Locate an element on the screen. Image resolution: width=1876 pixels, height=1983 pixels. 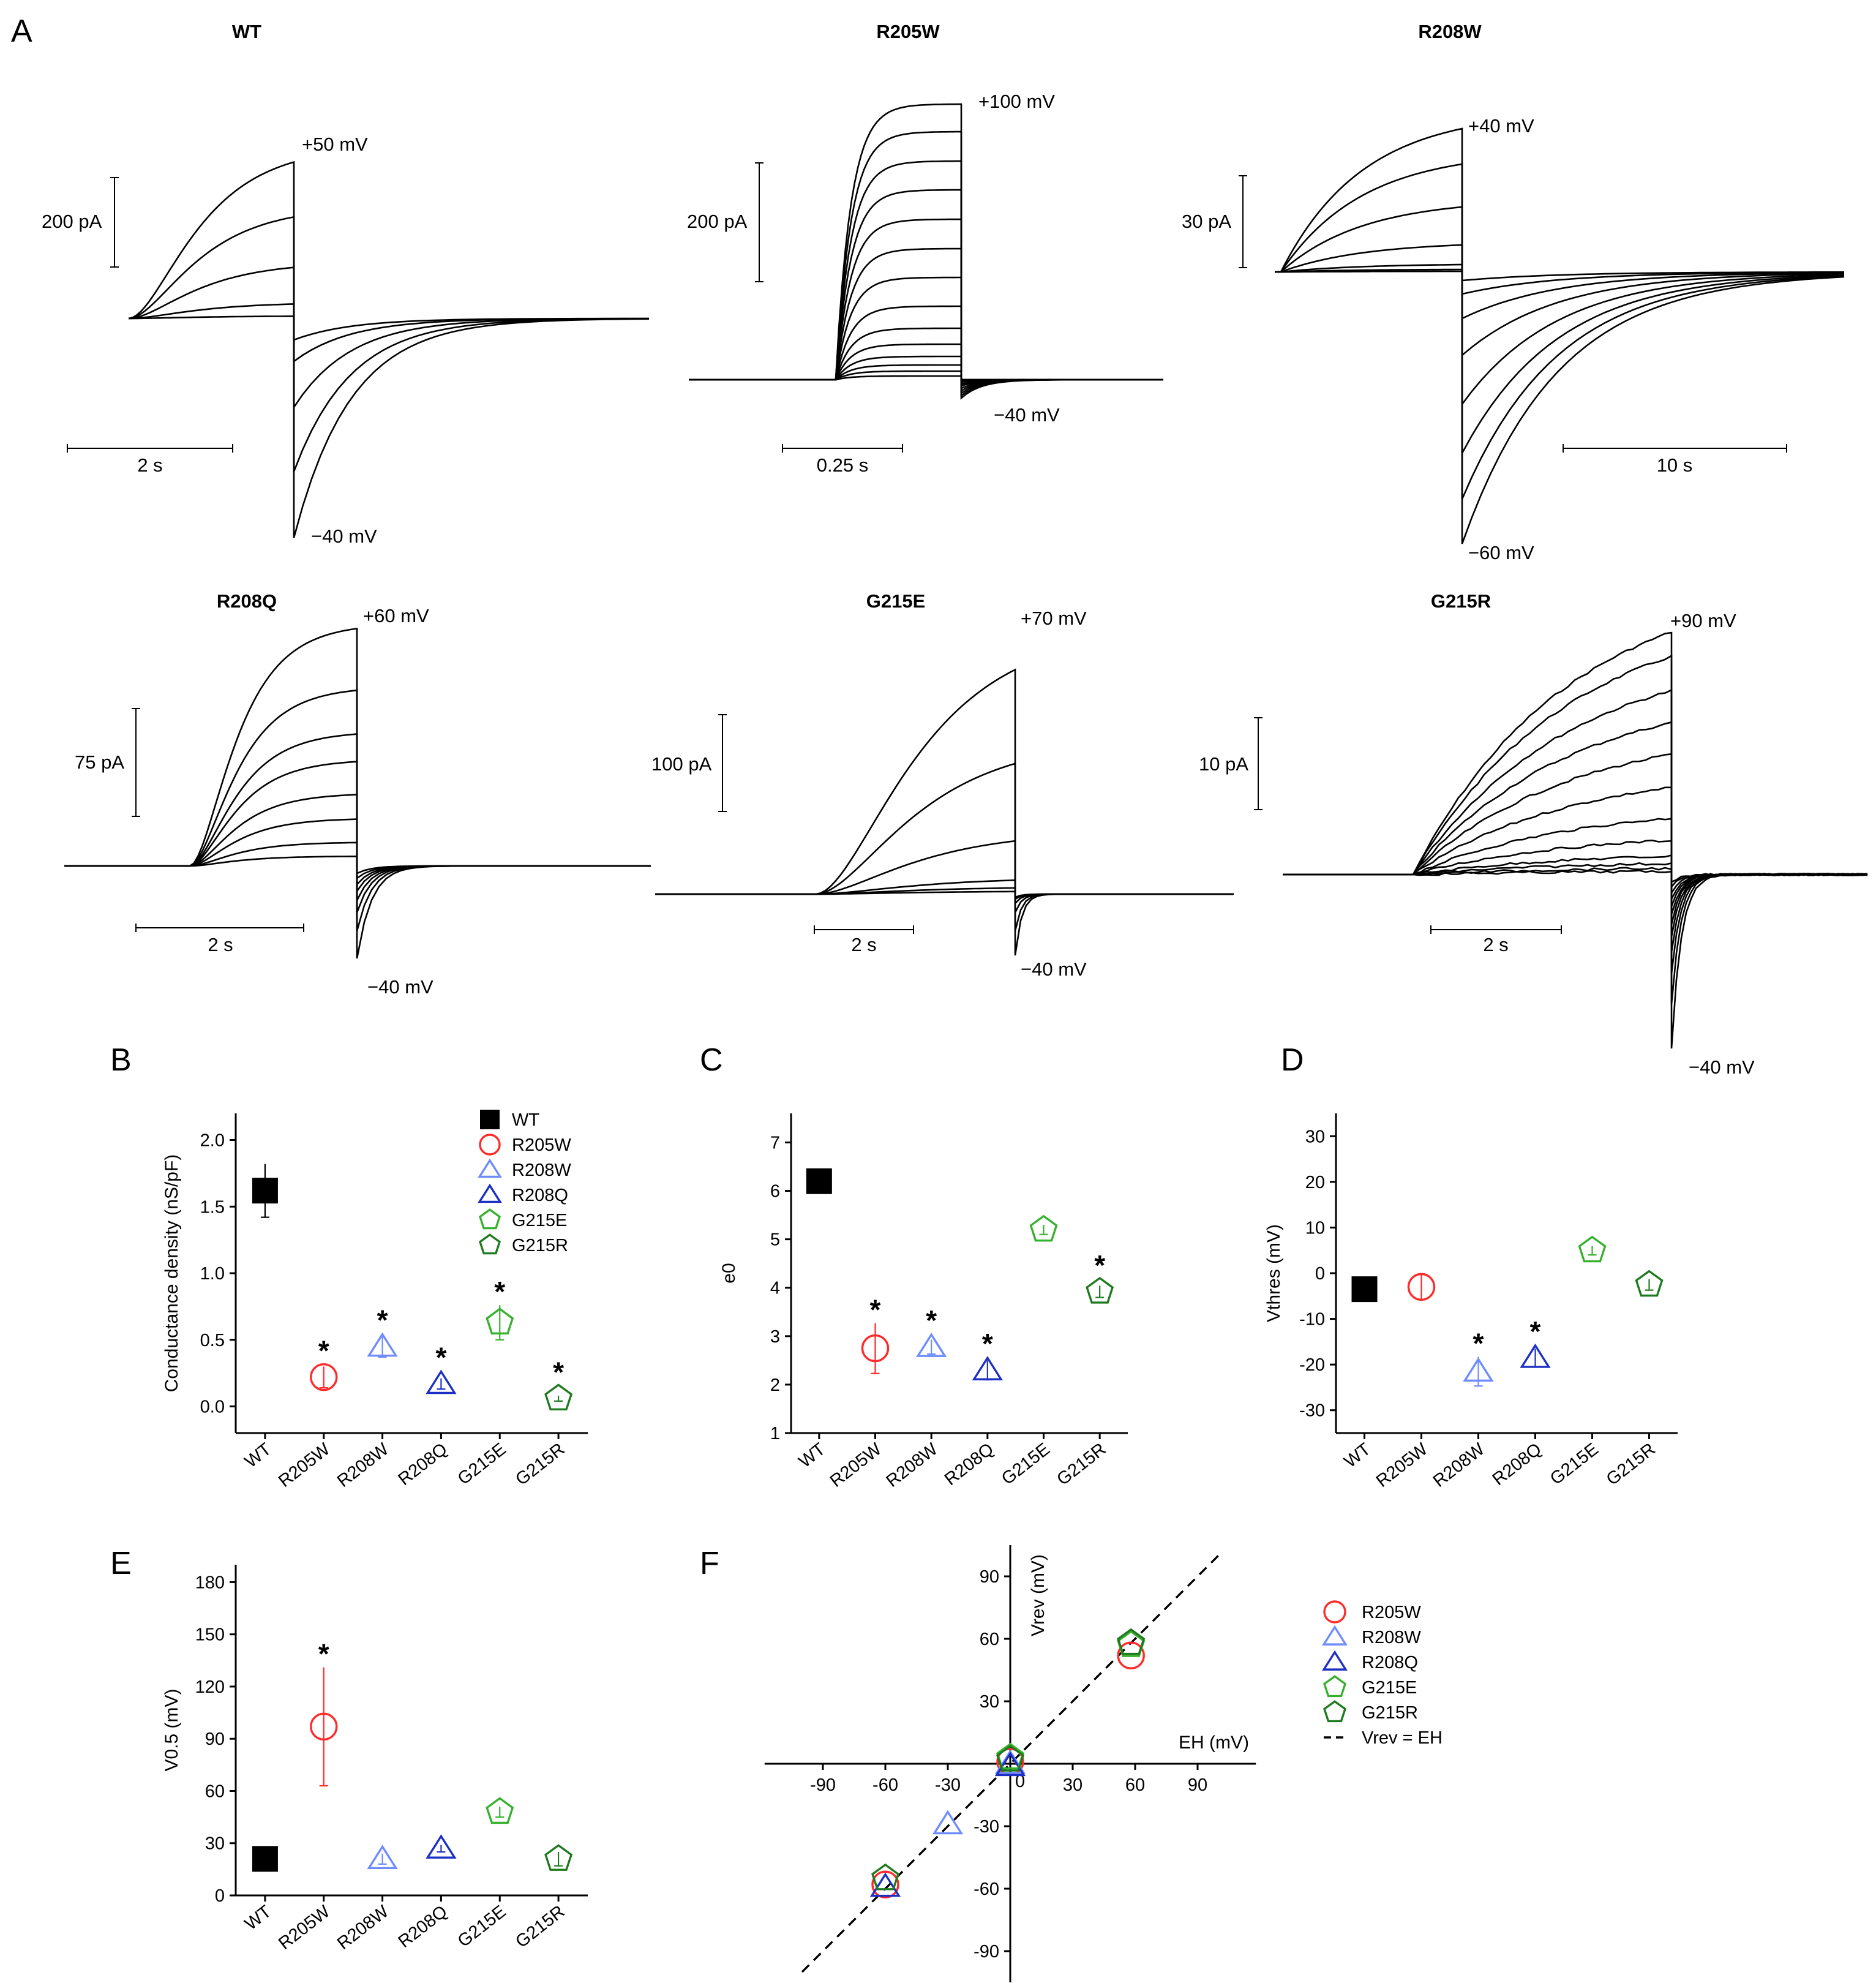
legend-marker-g215r is located at coordinates (1335, 1711).